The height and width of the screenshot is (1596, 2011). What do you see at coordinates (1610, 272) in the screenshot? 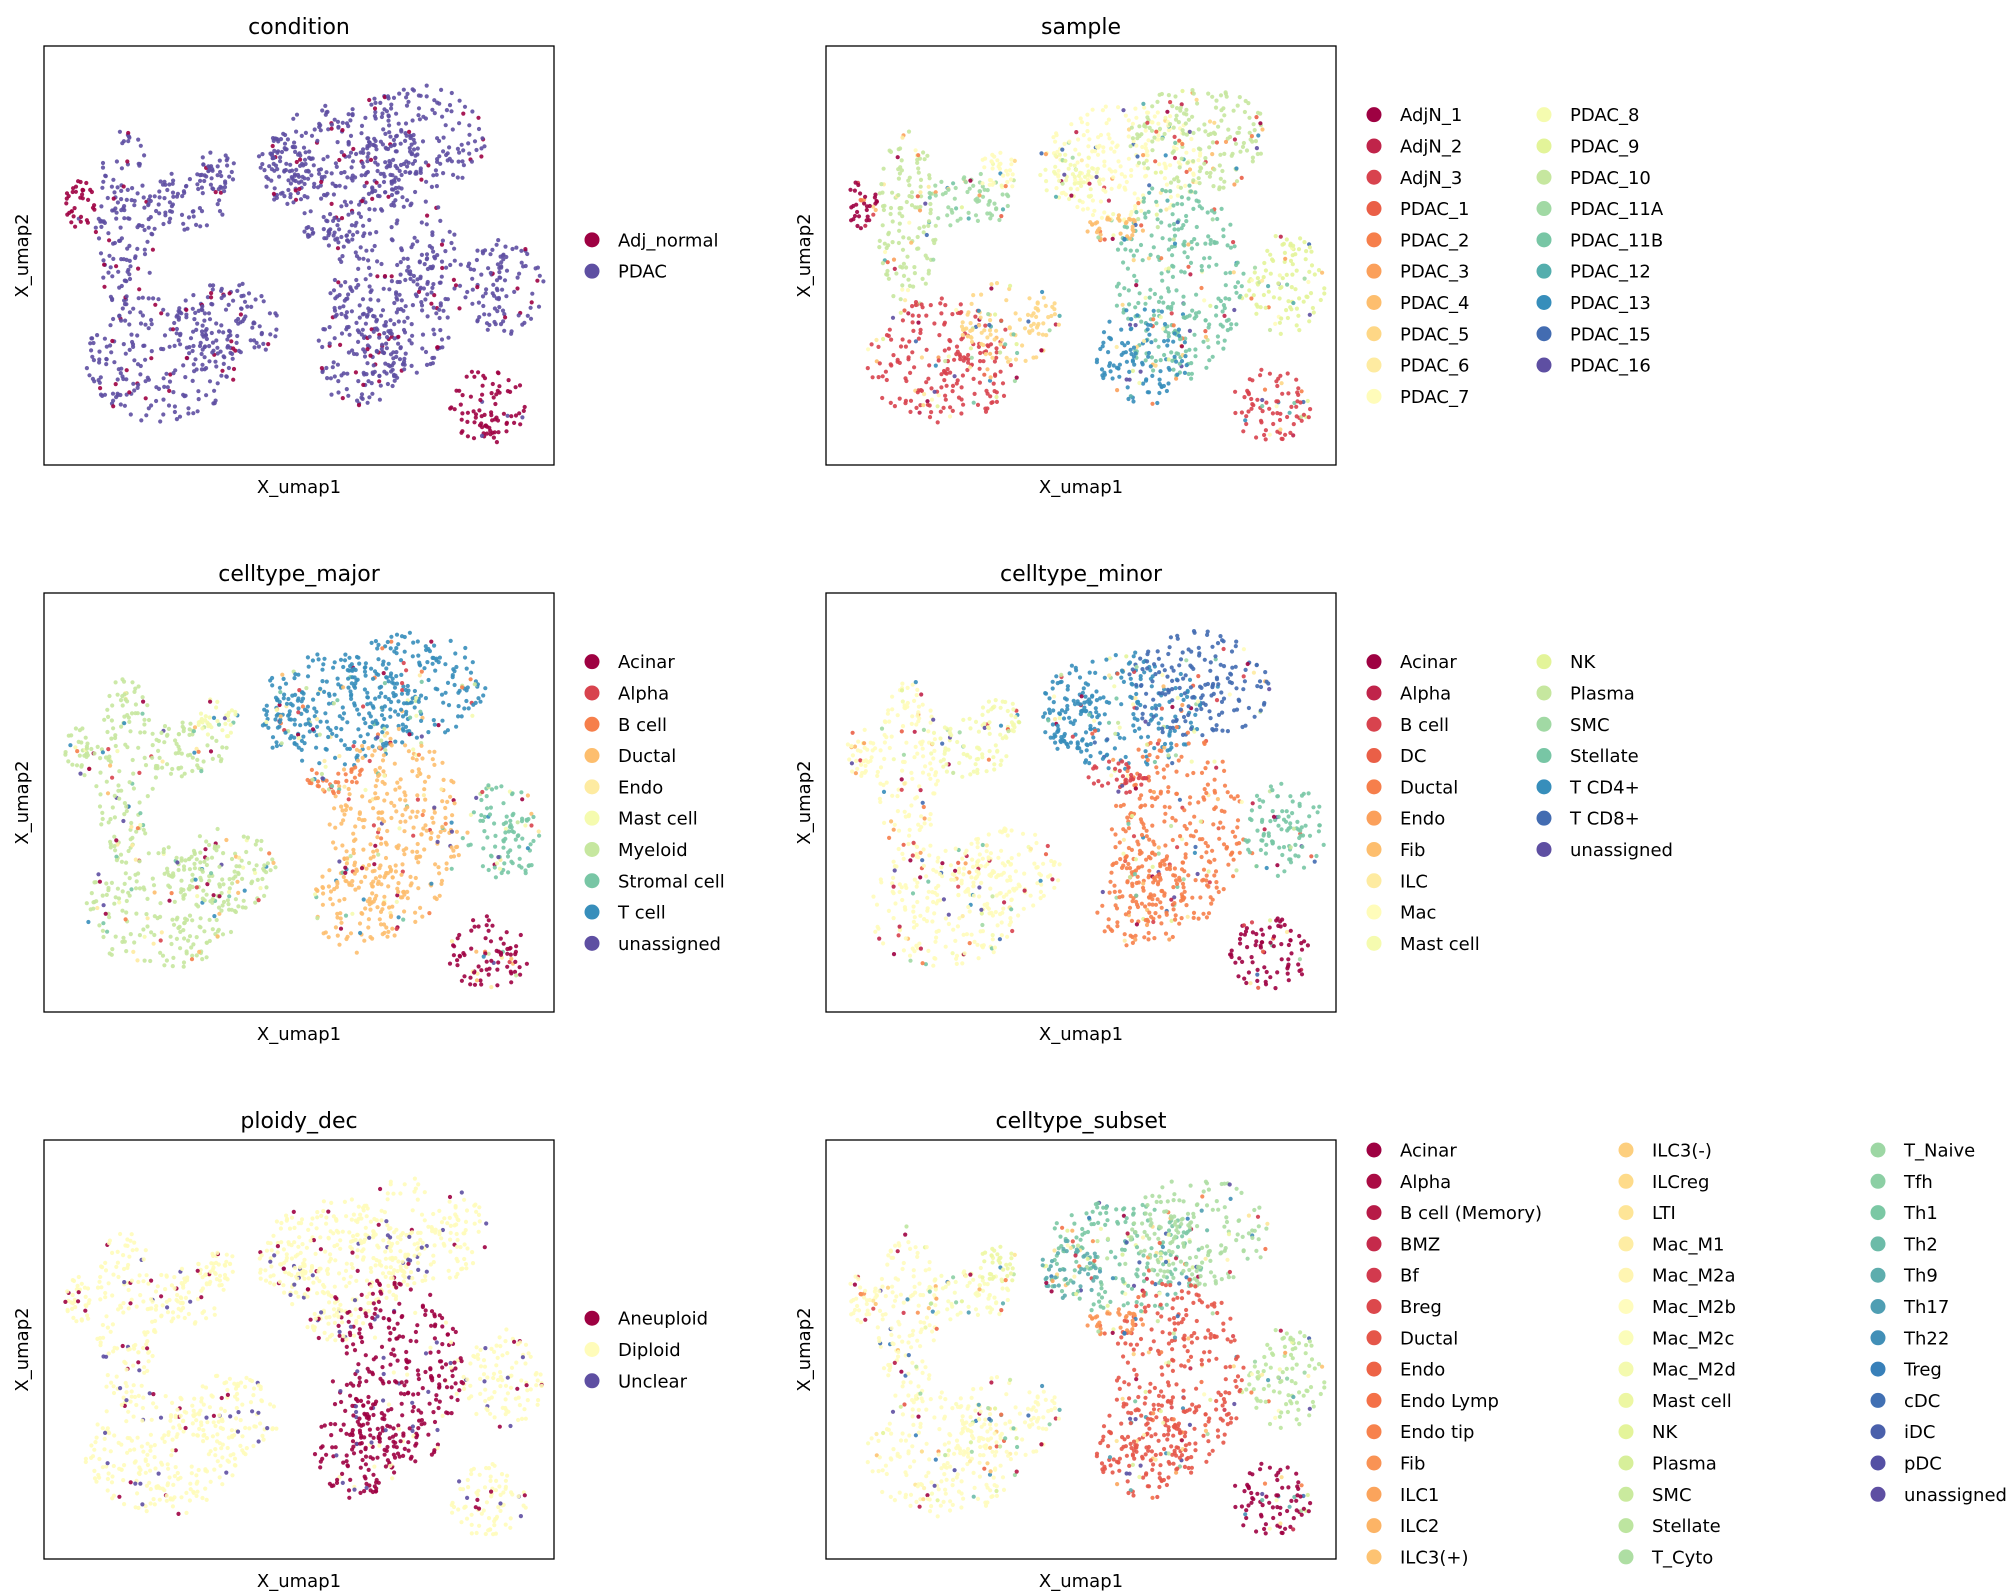
I see `legend-label: PDAC_12` at bounding box center [1610, 272].